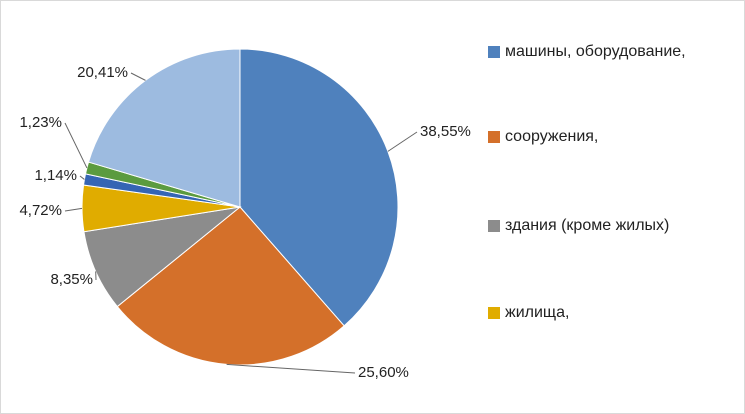 The height and width of the screenshot is (414, 745). I want to click on data-label: 8,35%, so click(71, 279).